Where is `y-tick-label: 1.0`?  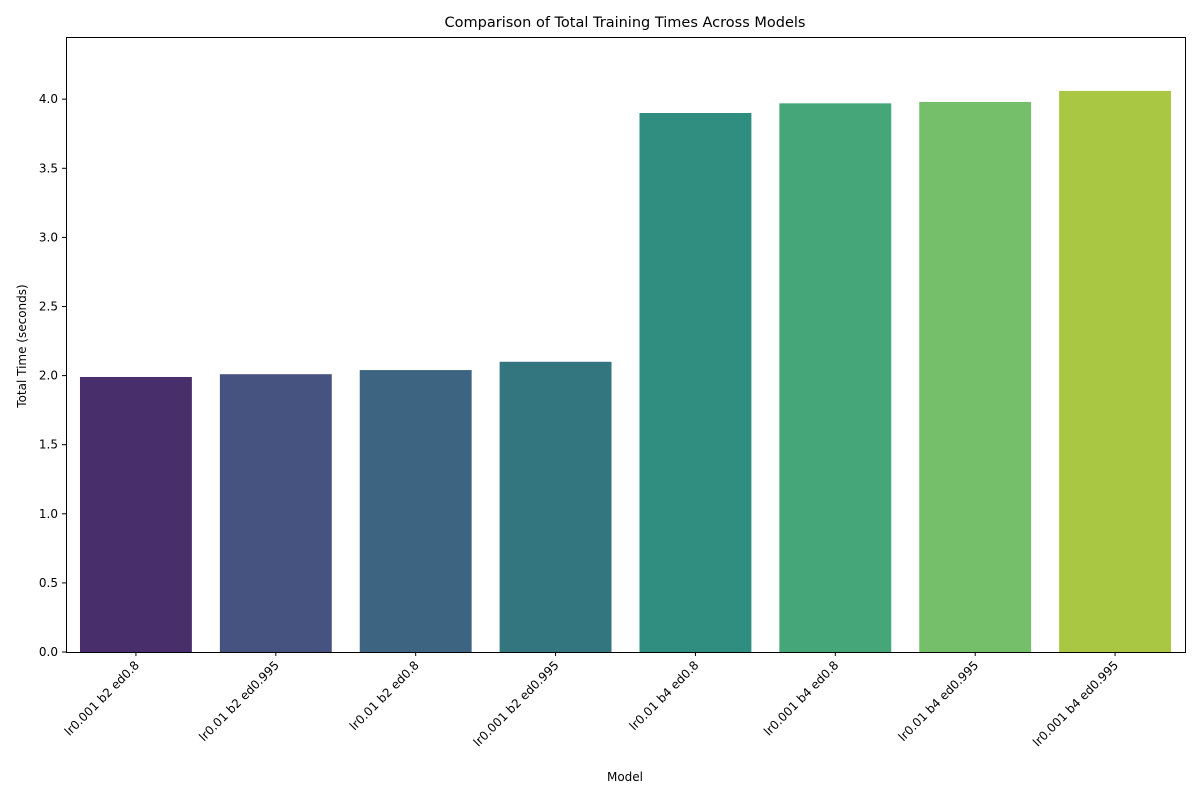
y-tick-label: 1.0 is located at coordinates (48, 514).